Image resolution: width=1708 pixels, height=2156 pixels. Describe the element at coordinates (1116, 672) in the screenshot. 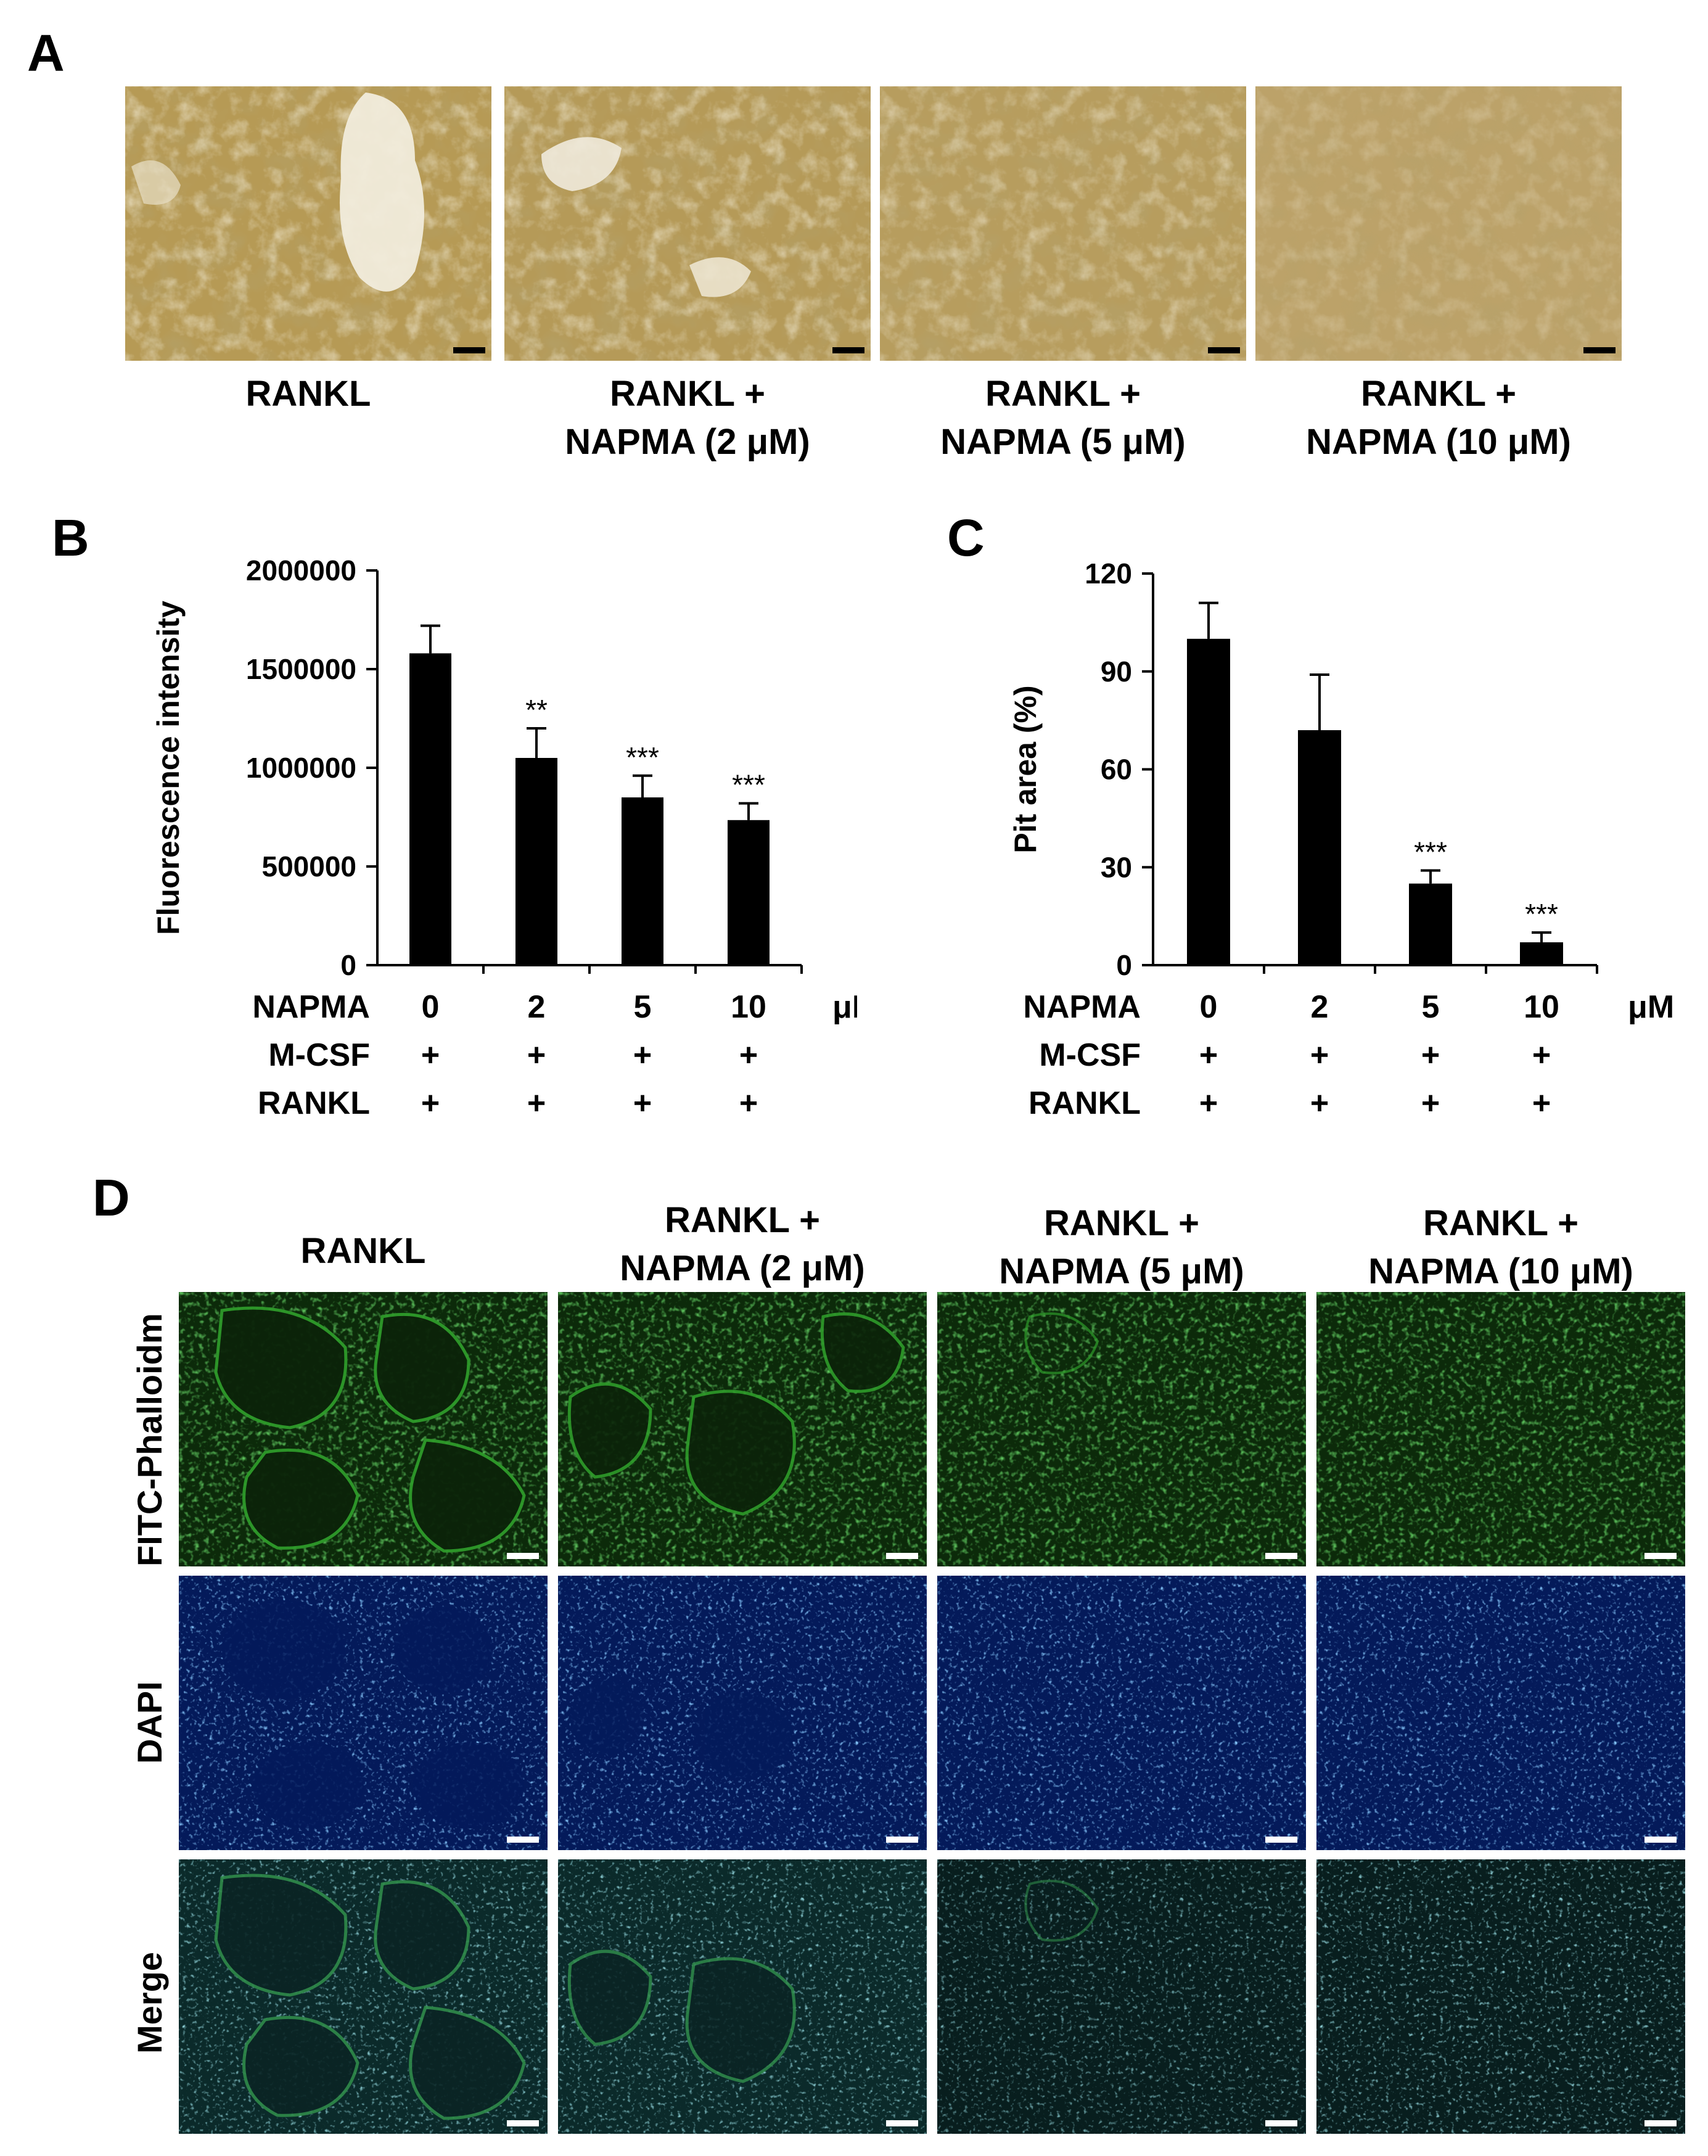

I see `y-tick-label: 90` at that location.